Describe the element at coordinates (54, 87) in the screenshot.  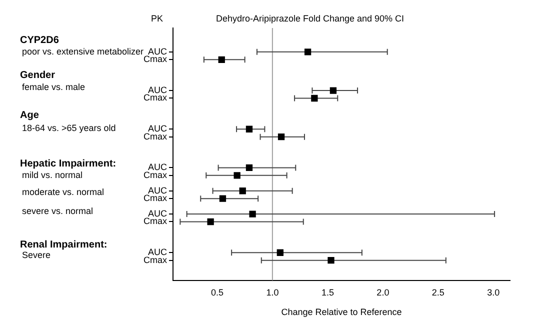
I see `text: female vs. male` at that location.